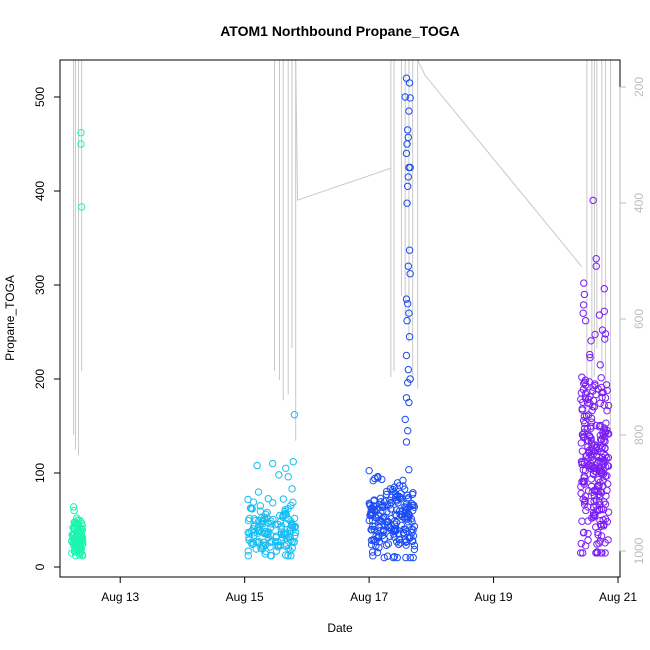 The image size is (650, 650). Describe the element at coordinates (639, 87) in the screenshot. I see `right-tick-label: 200` at that location.